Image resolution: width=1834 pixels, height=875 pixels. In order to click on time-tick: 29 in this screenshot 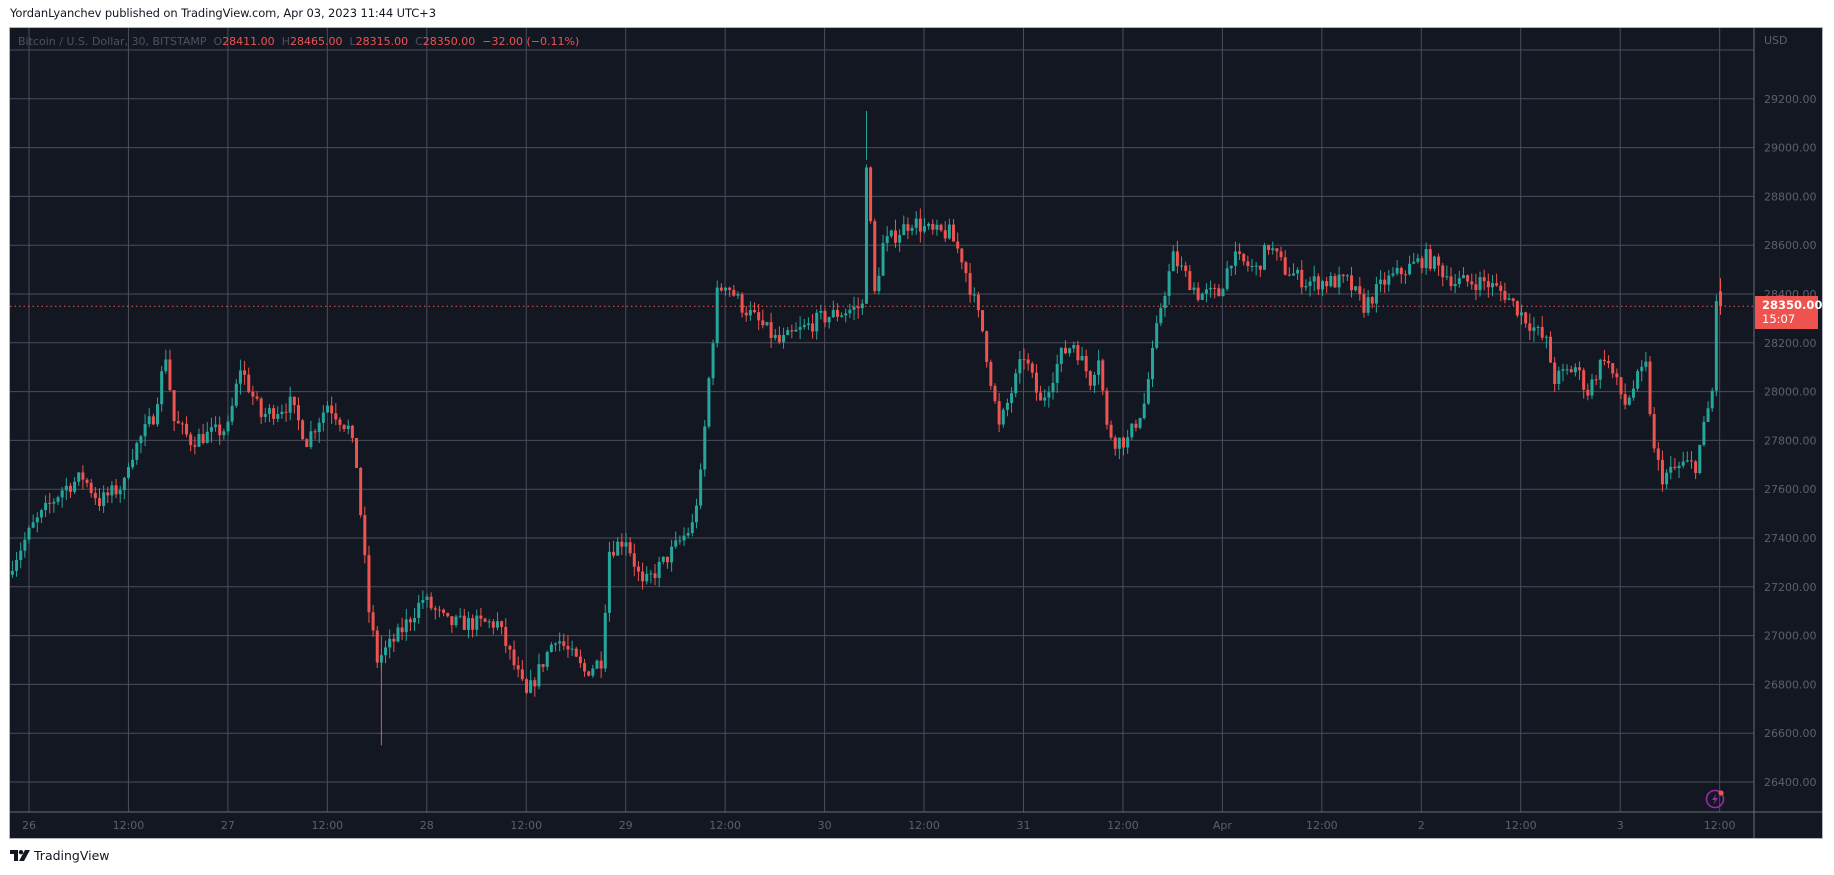, I will do `click(626, 825)`.